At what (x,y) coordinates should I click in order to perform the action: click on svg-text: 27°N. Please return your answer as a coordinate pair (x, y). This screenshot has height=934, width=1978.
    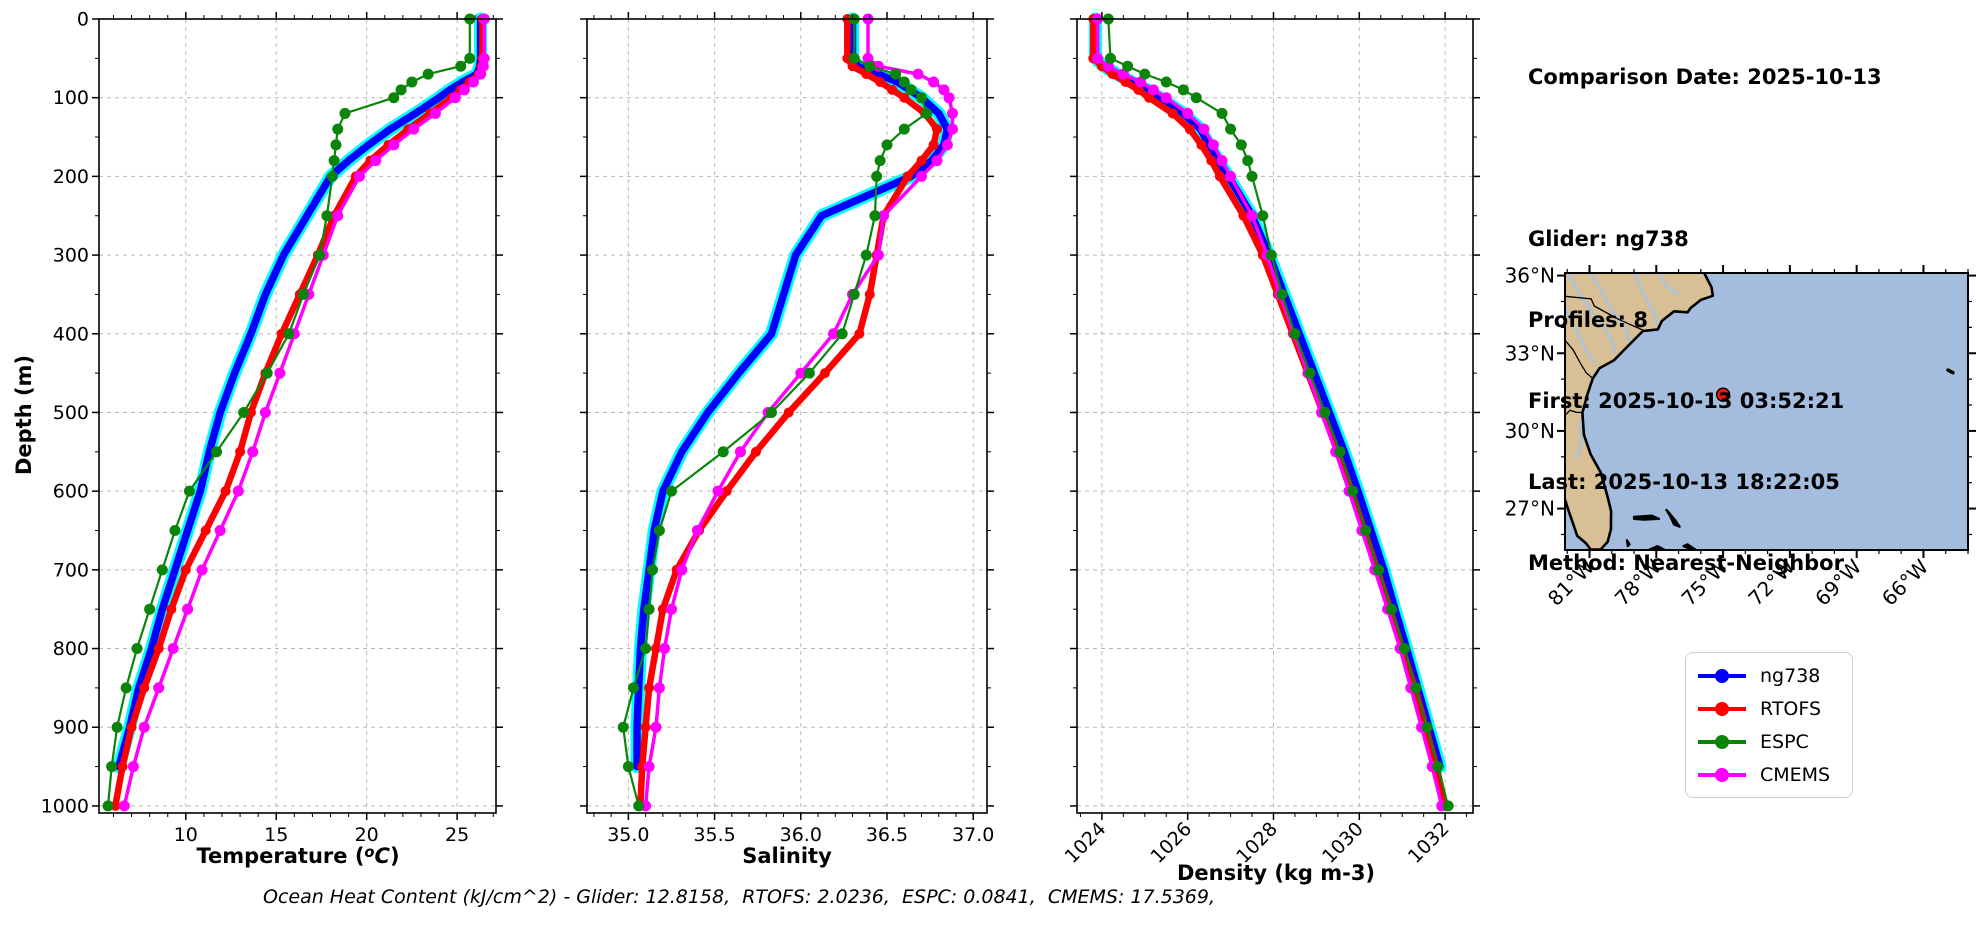
    Looking at the image, I should click on (1530, 509).